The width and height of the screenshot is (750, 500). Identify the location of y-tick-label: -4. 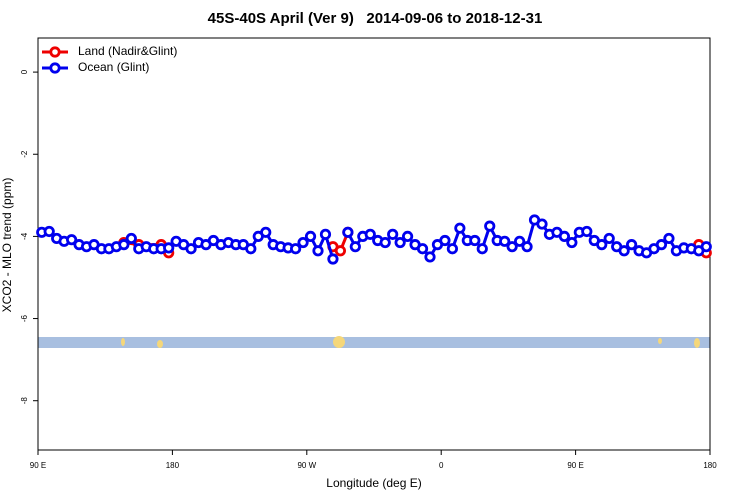
(24, 236).